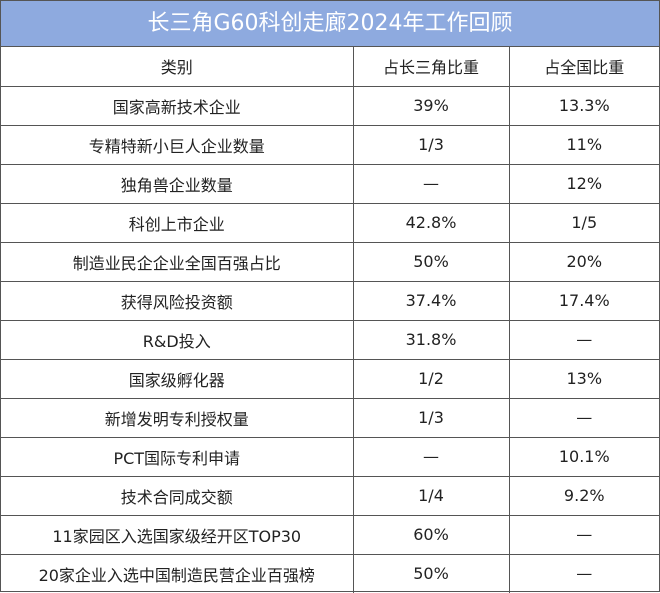 This screenshot has height=593, width=660. I want to click on cell: 31.8%, so click(431, 339).